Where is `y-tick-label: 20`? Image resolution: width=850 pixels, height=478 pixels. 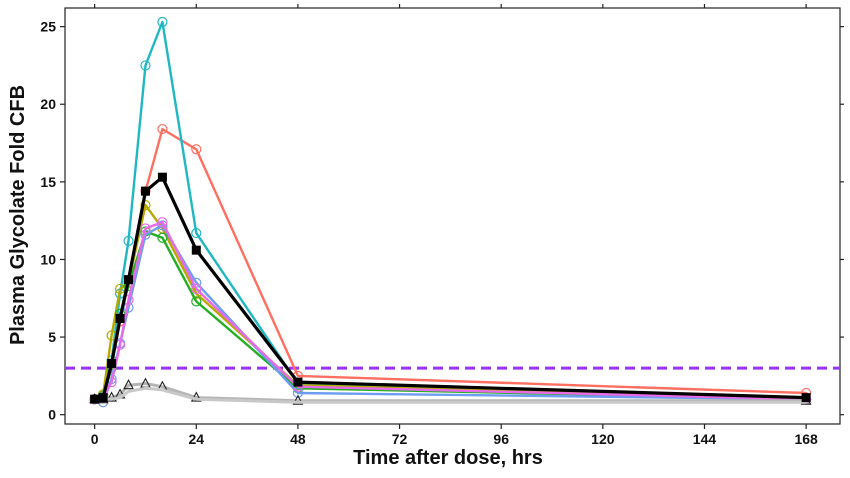
y-tick-label: 20 is located at coordinates (48, 104).